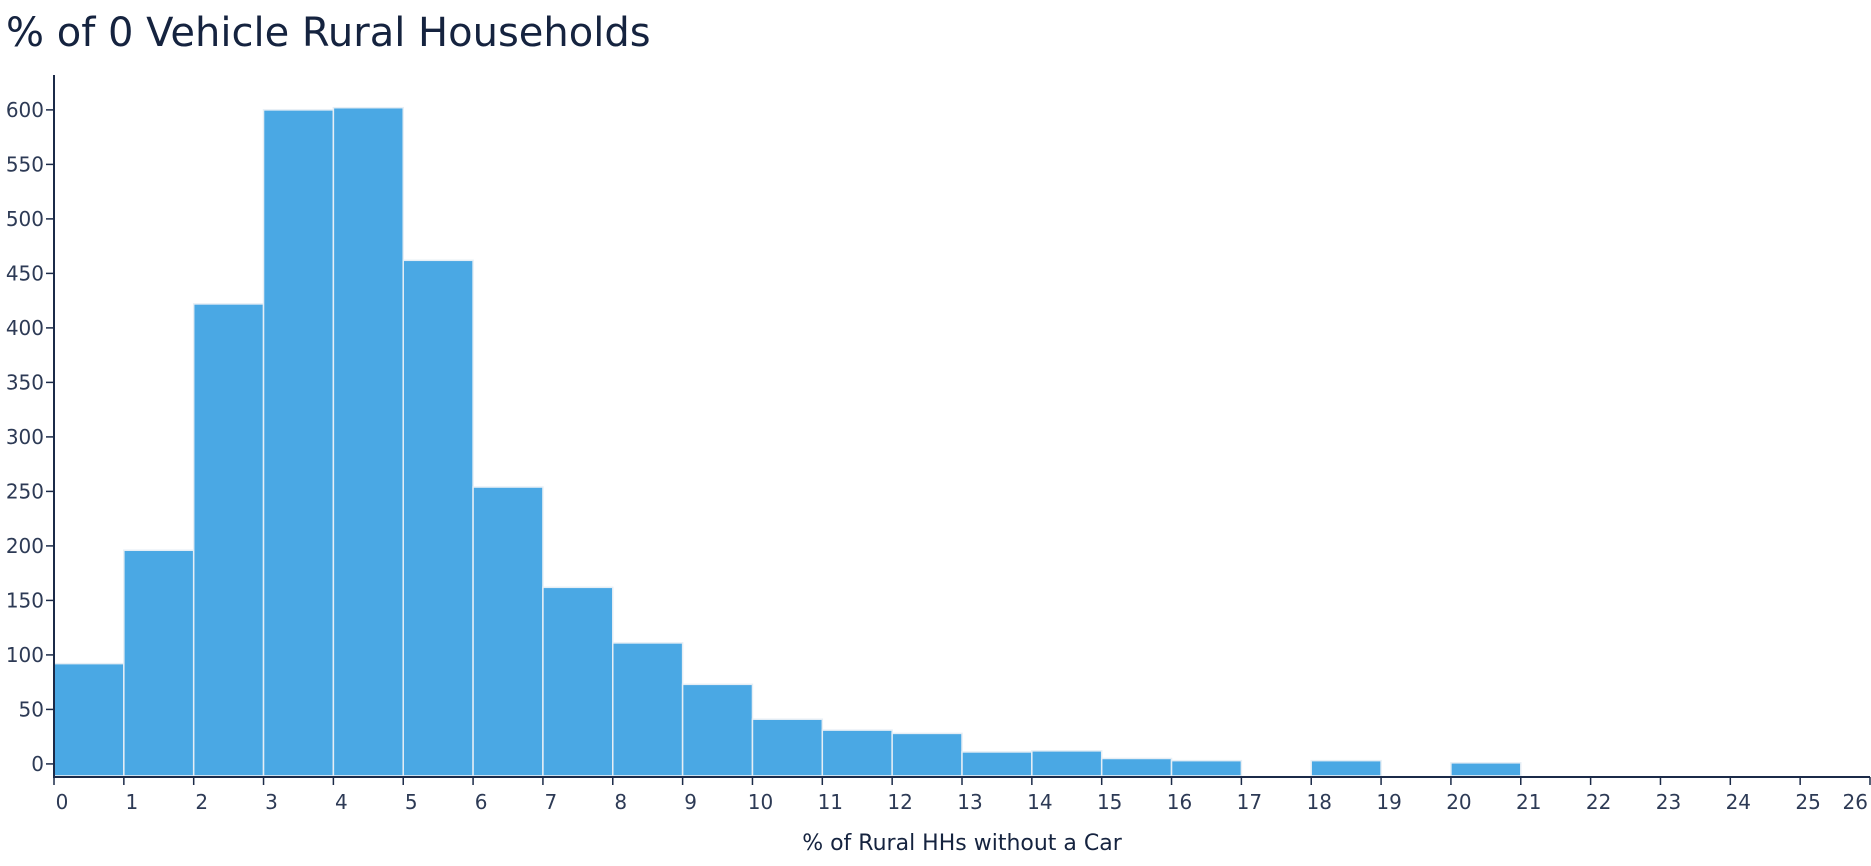 This screenshot has height=866, width=1871. Describe the element at coordinates (201, 802) in the screenshot. I see `x-tick-label: 2` at that location.